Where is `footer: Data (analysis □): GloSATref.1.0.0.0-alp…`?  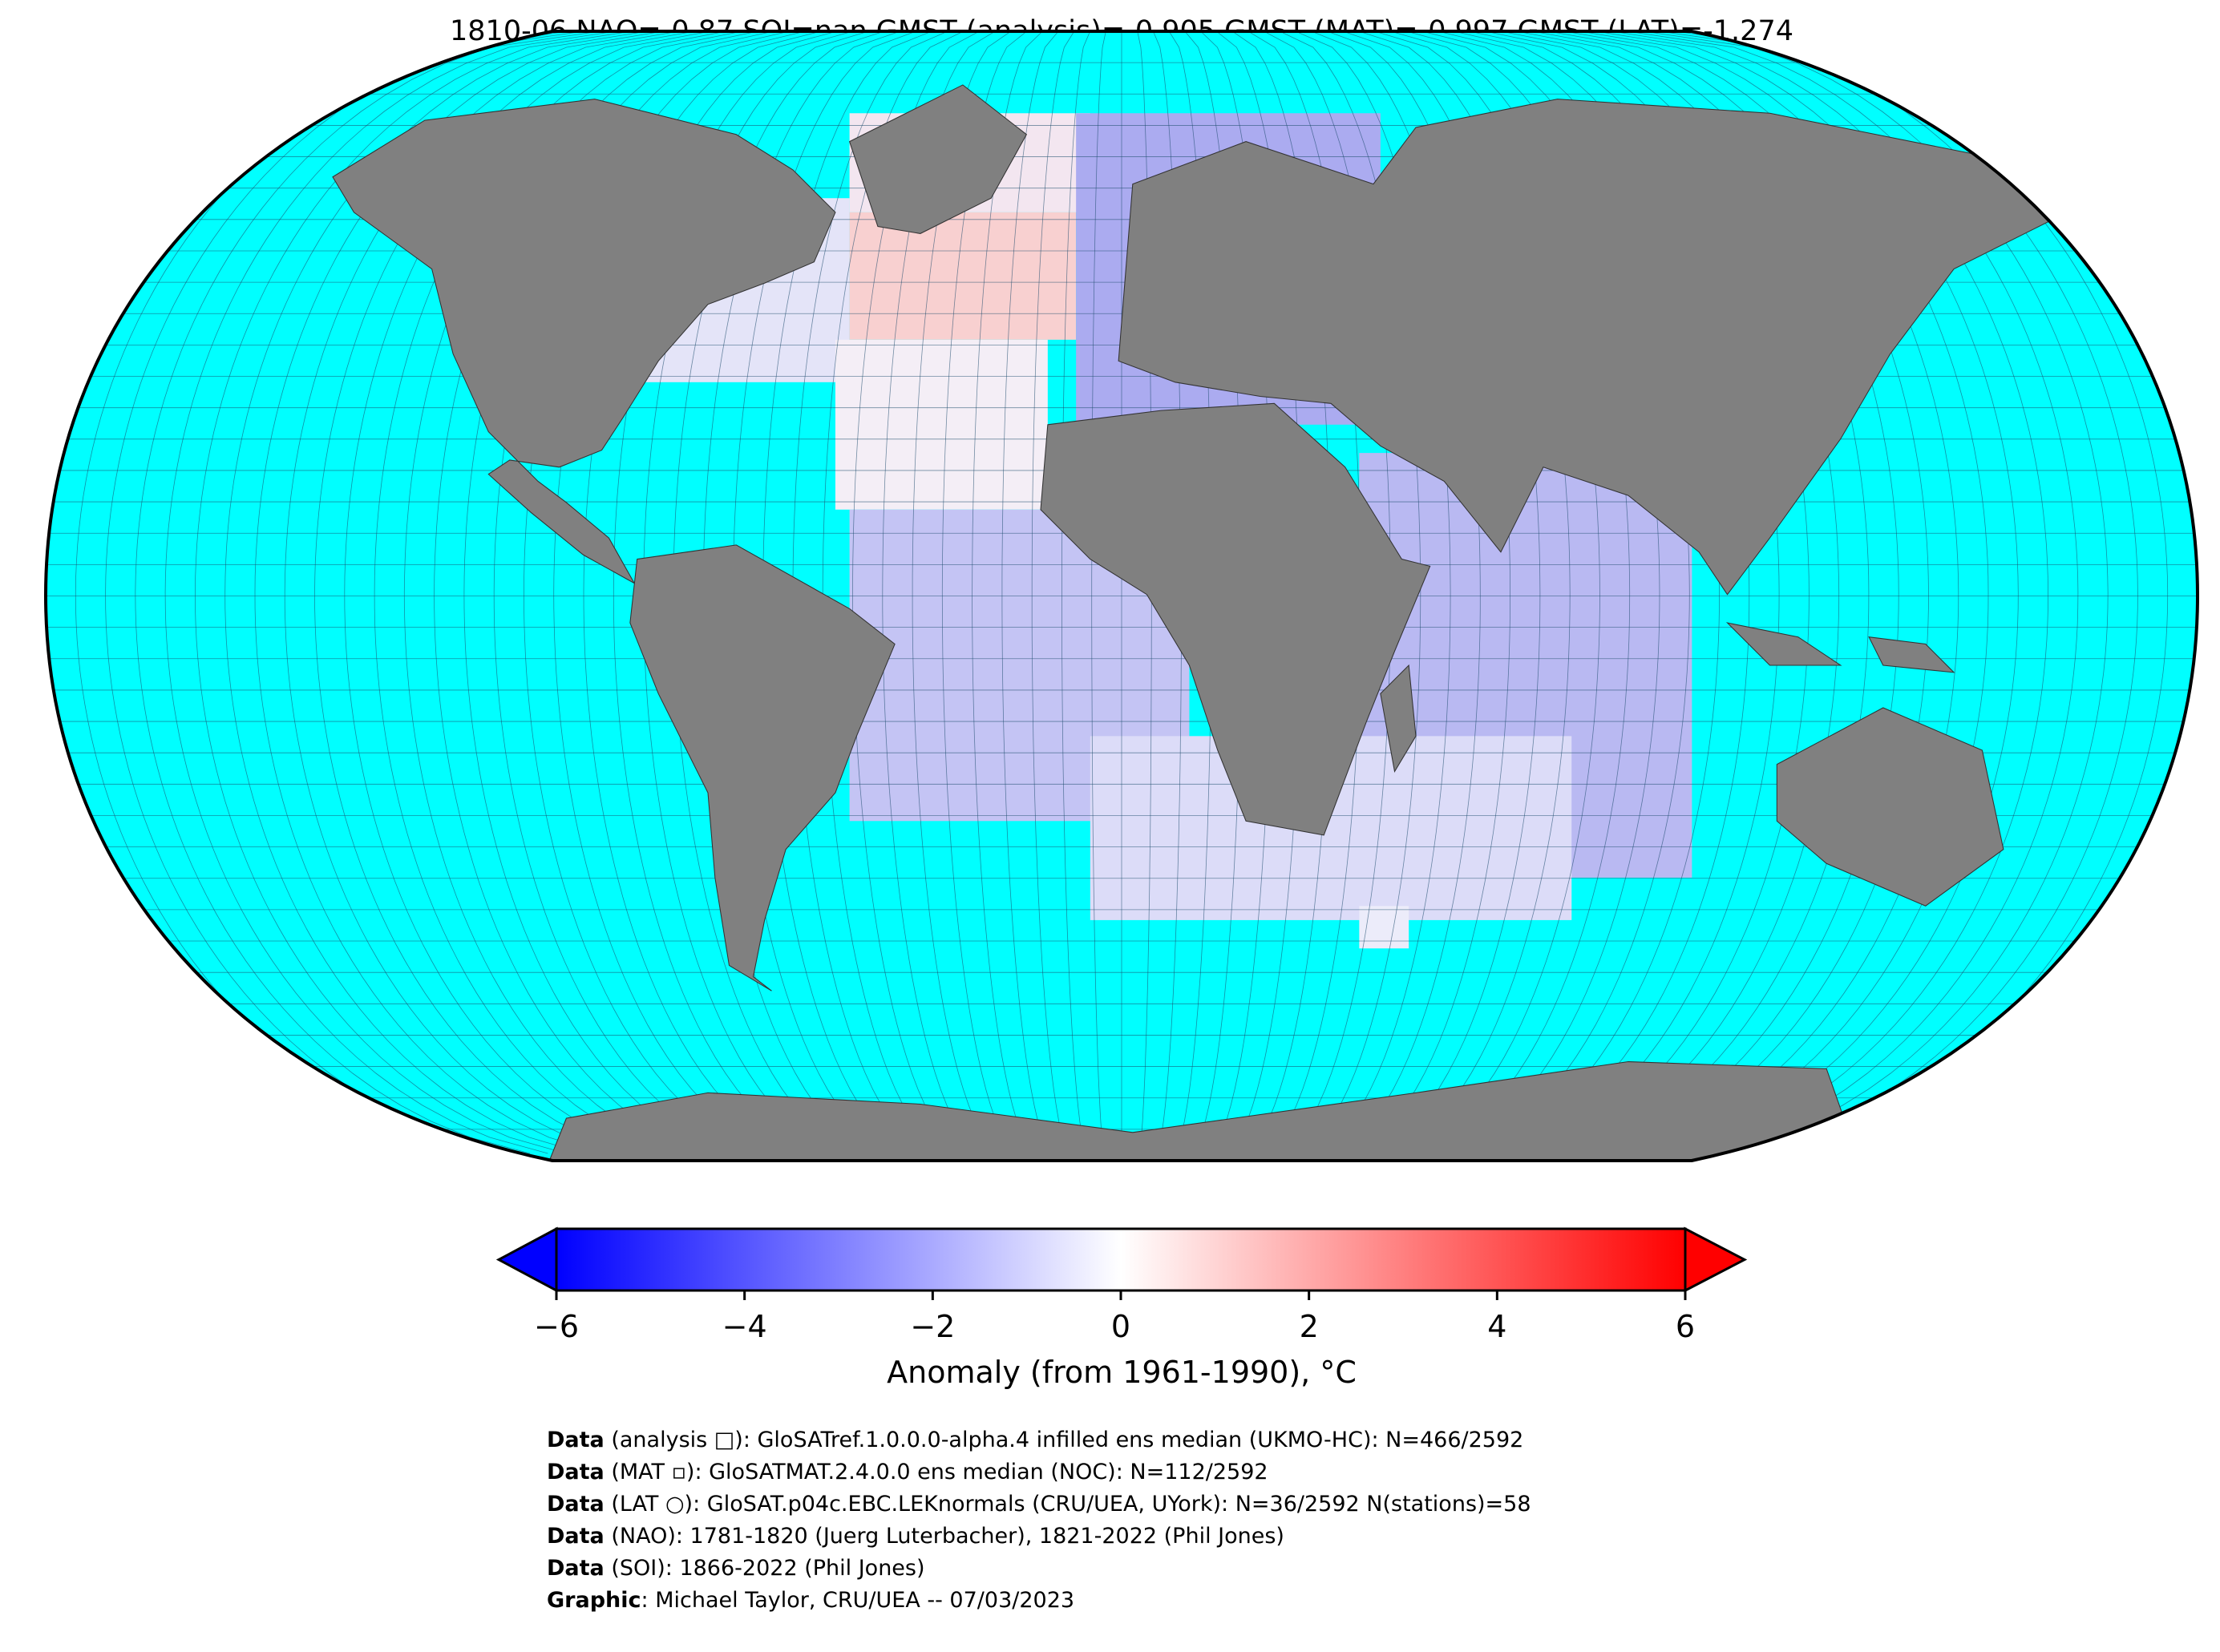 footer: Data (analysis □): GloSATref.1.0.0.0-alp… is located at coordinates (1039, 1520).